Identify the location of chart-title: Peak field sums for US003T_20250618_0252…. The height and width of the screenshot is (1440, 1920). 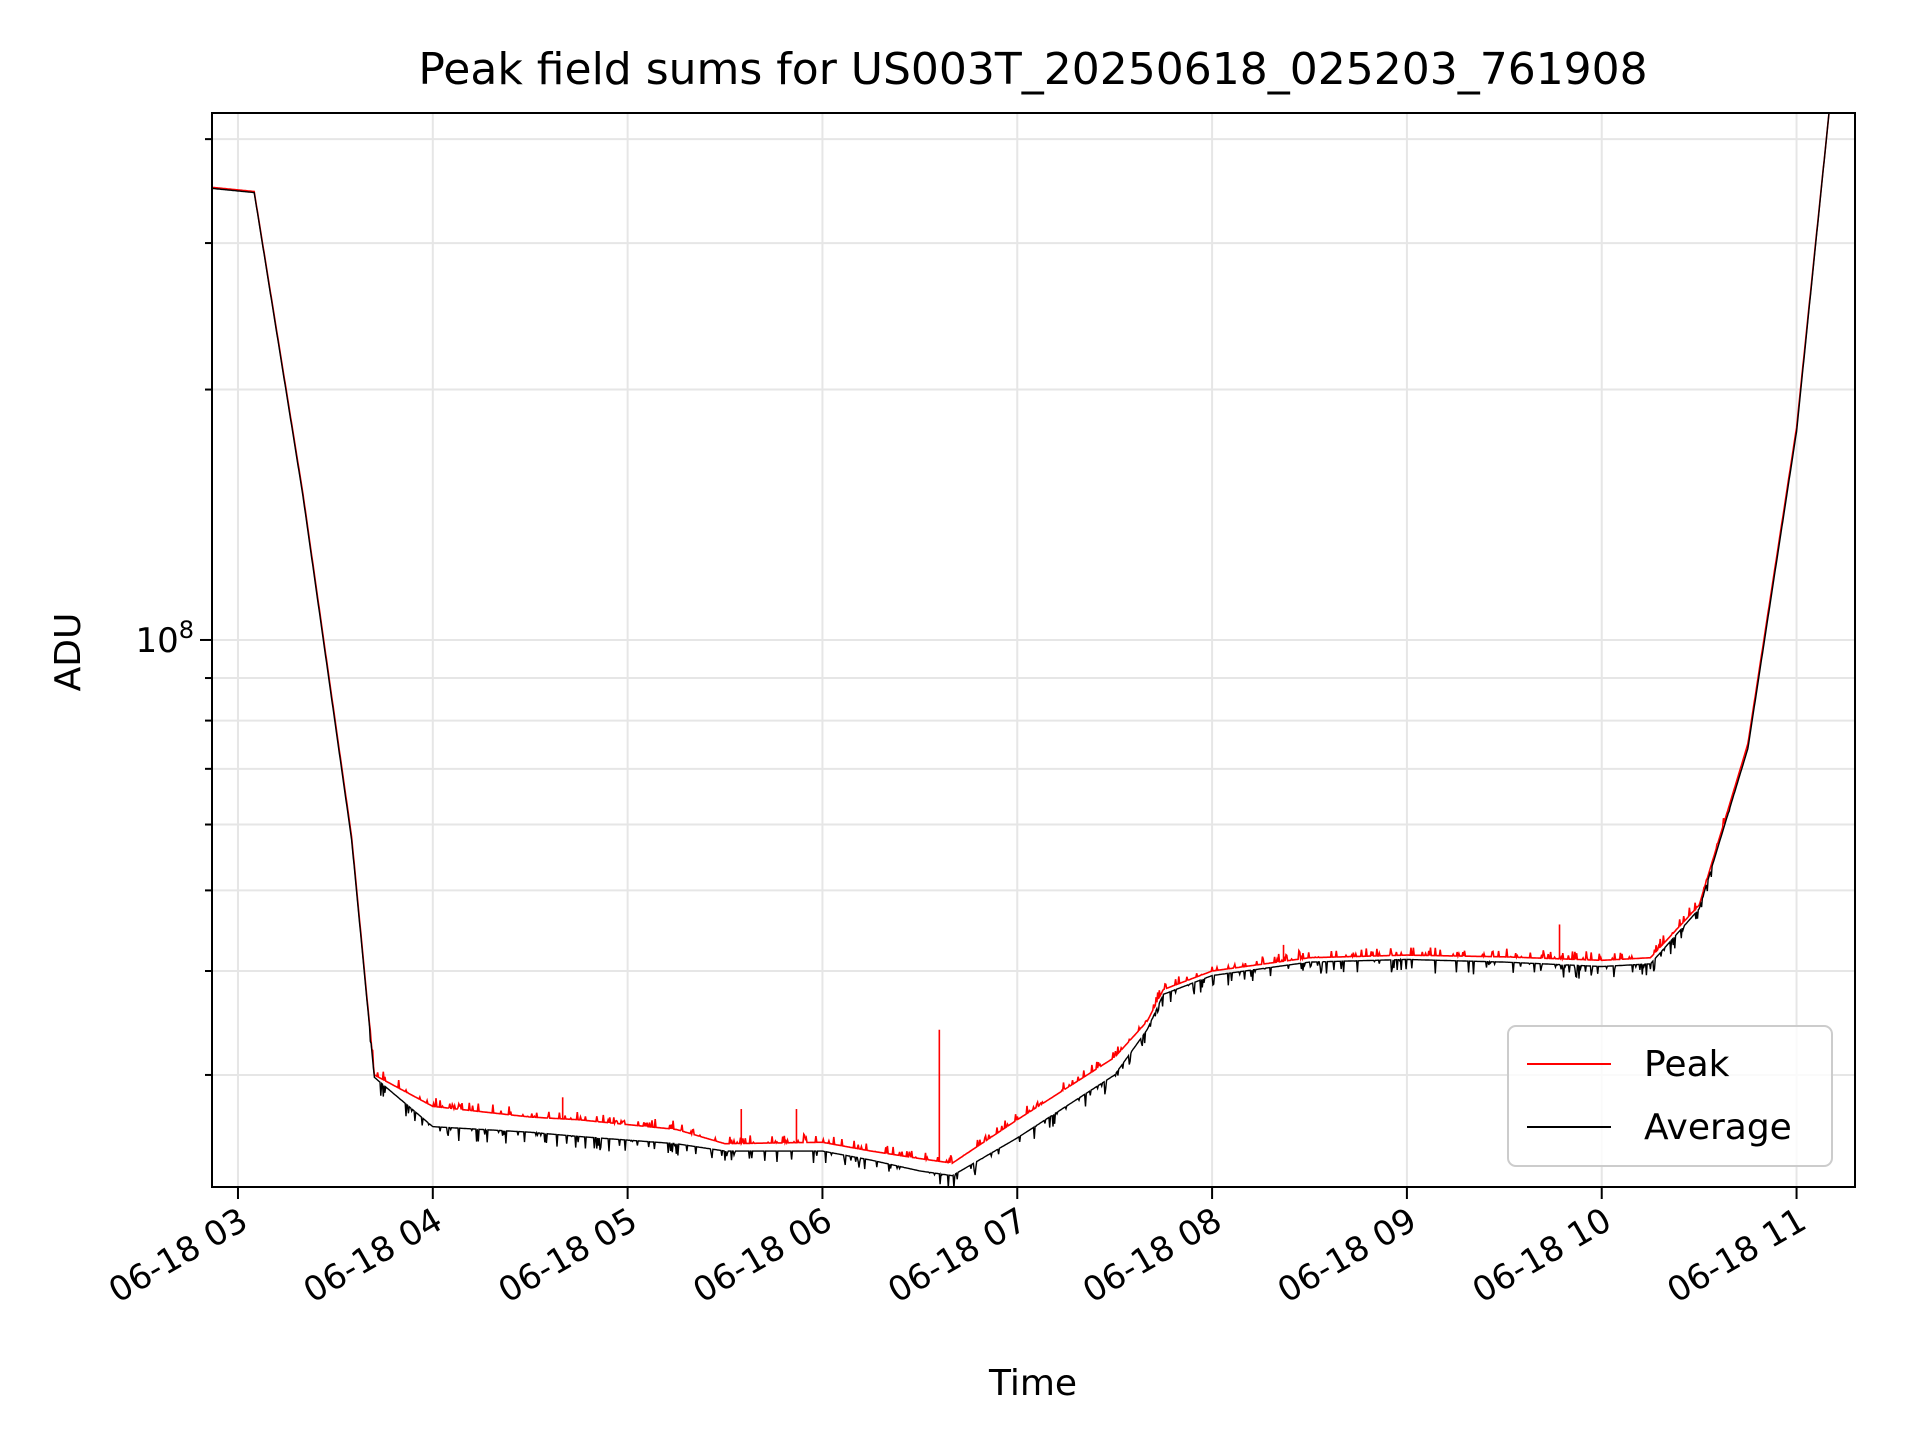
(1032, 69).